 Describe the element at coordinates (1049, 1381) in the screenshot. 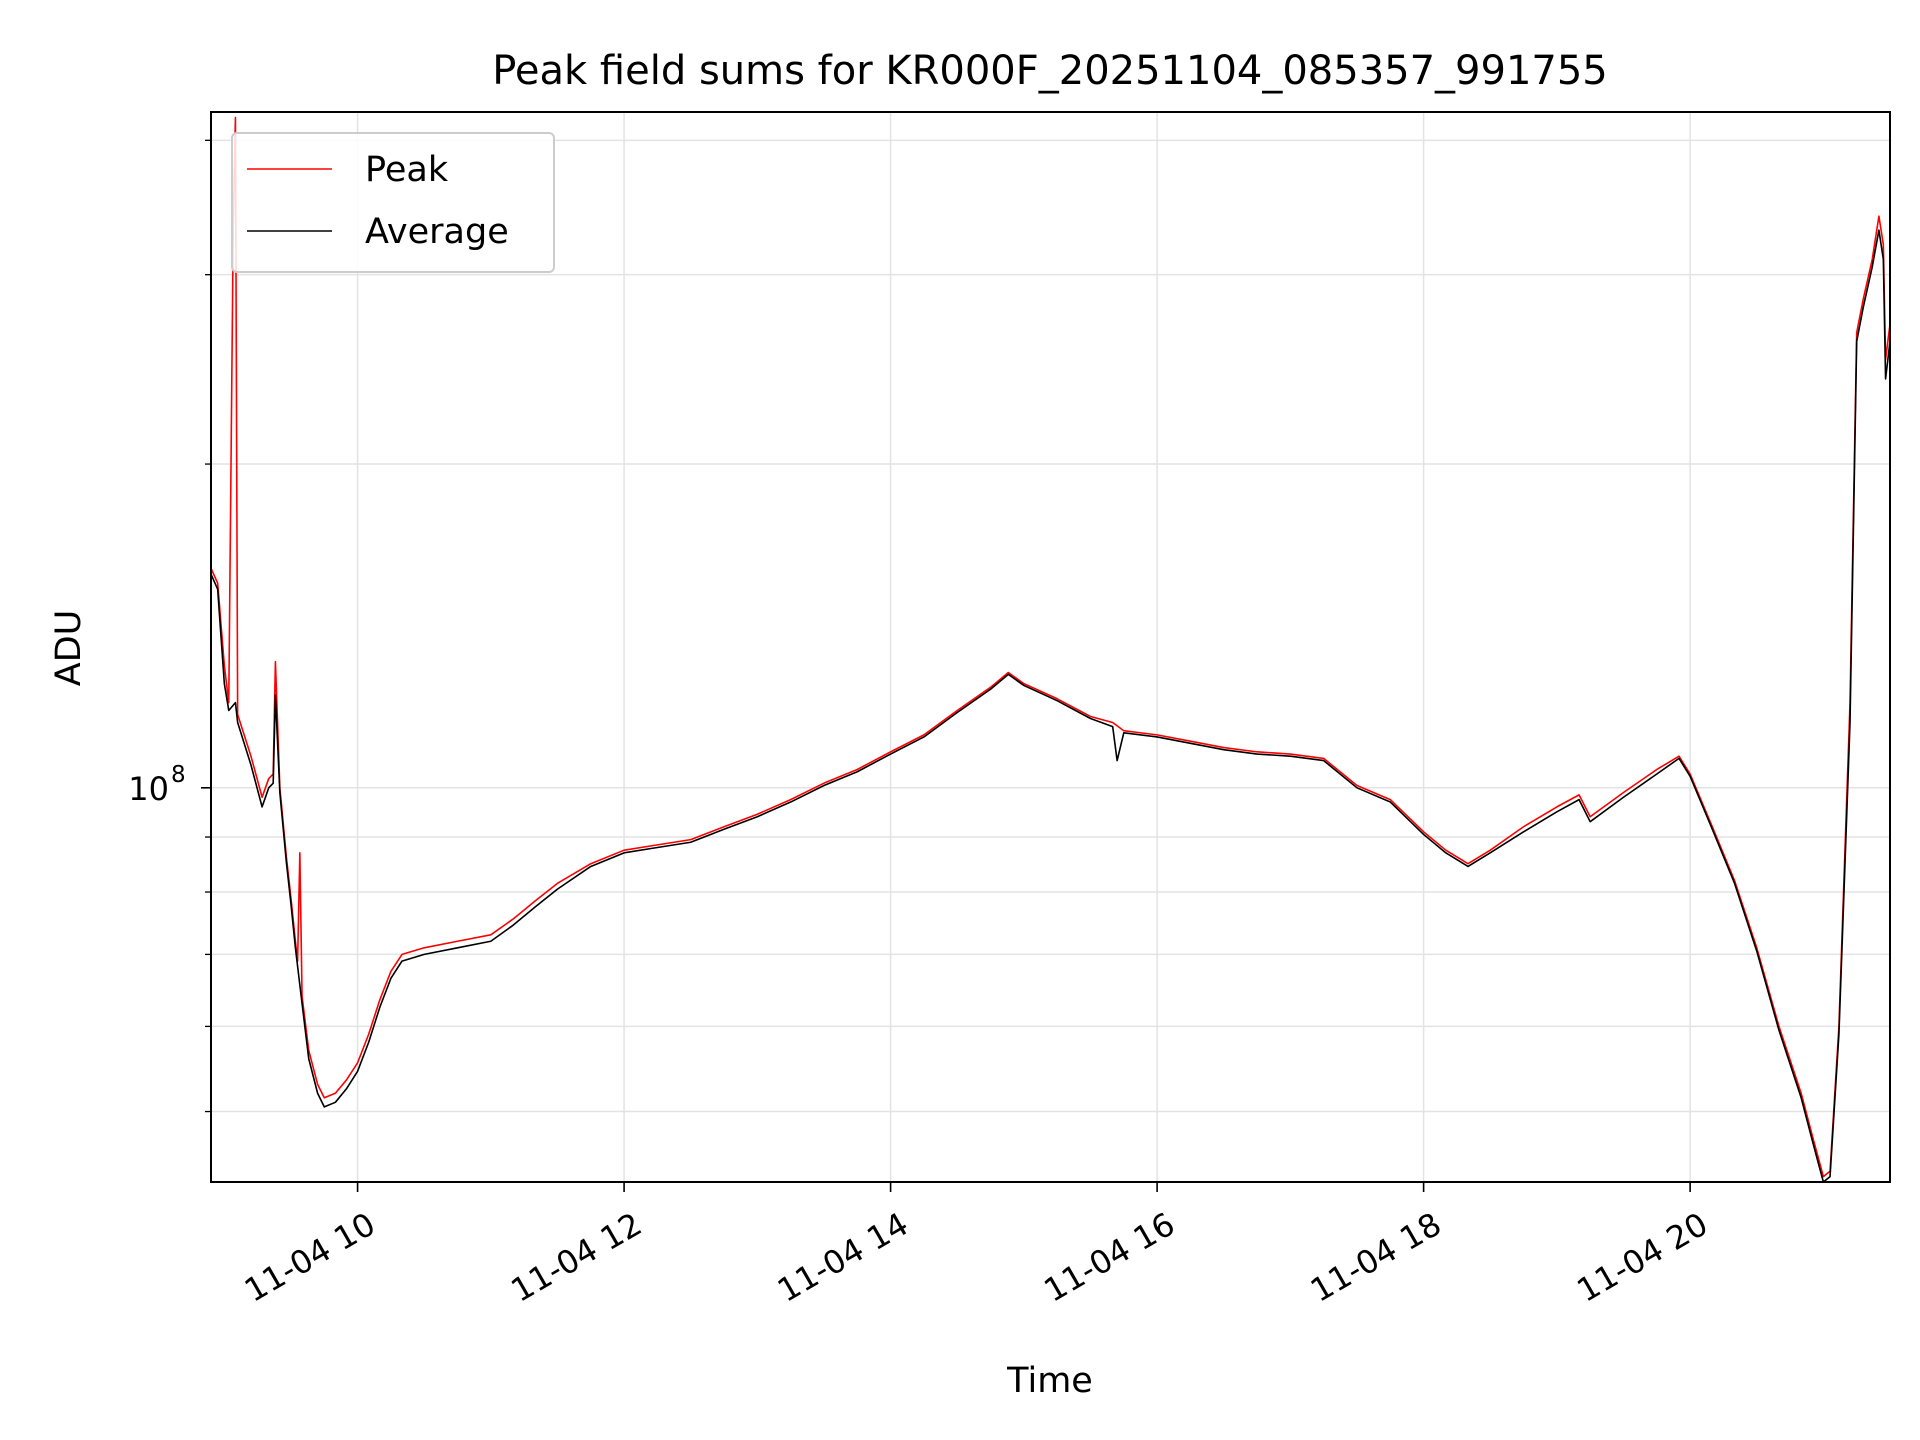

I see `x-axis-label: Time` at that location.